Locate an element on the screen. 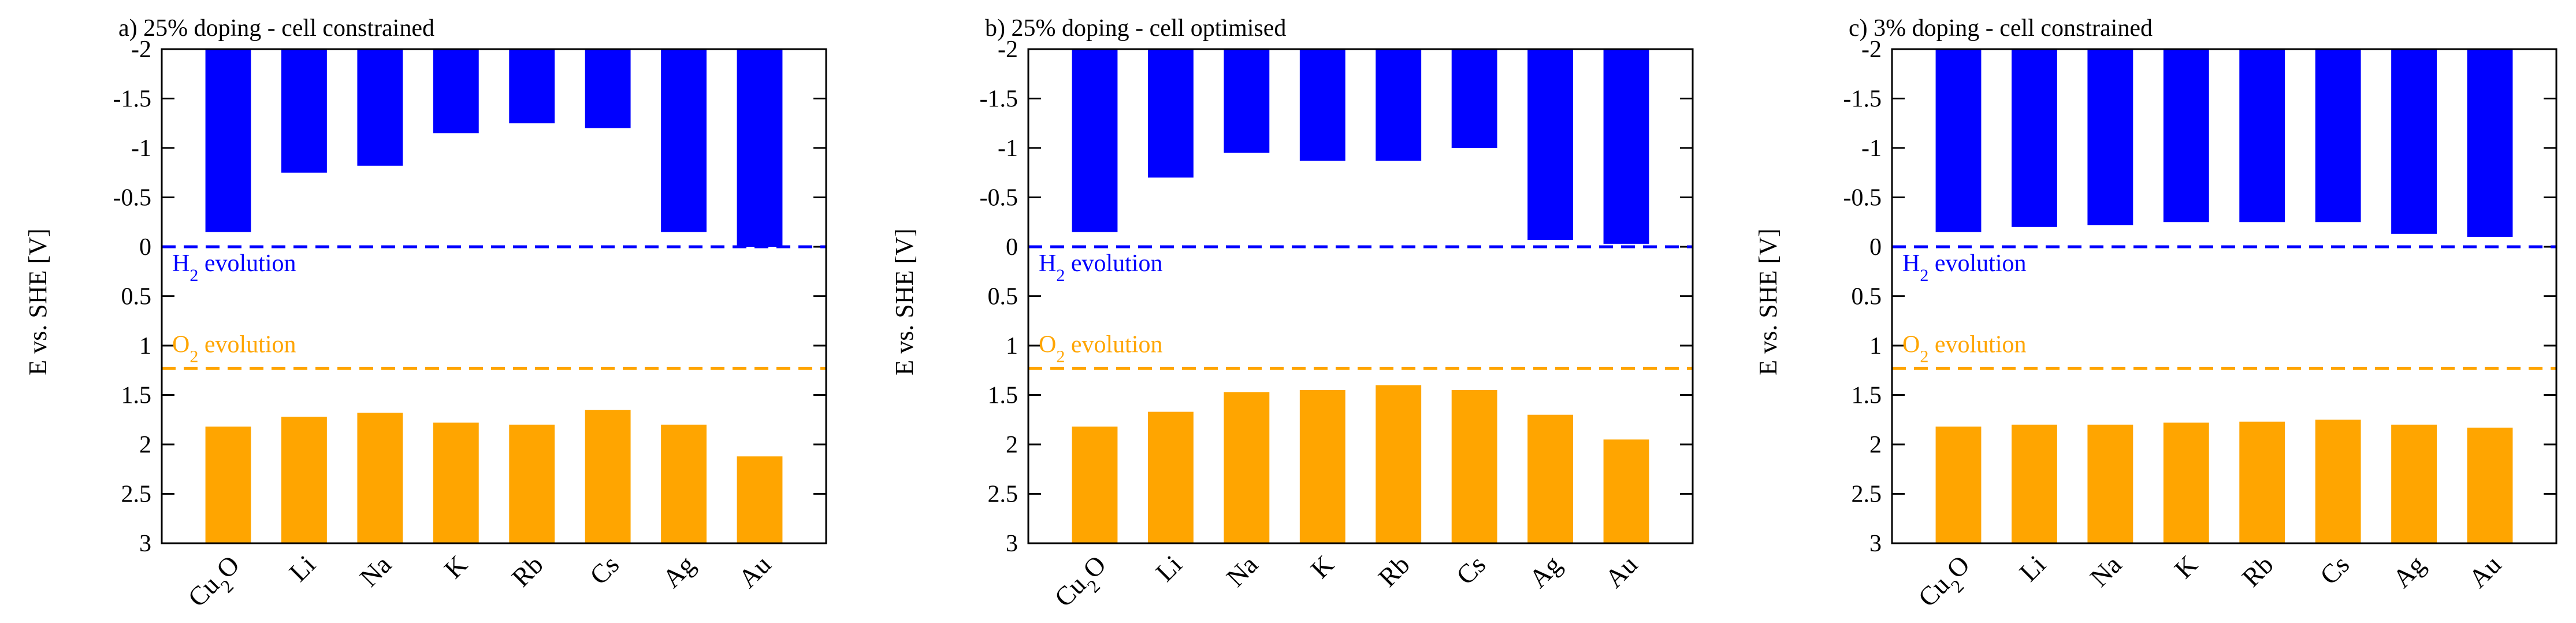  panel-title: a) 25% doping - cell constrained is located at coordinates (276, 29).